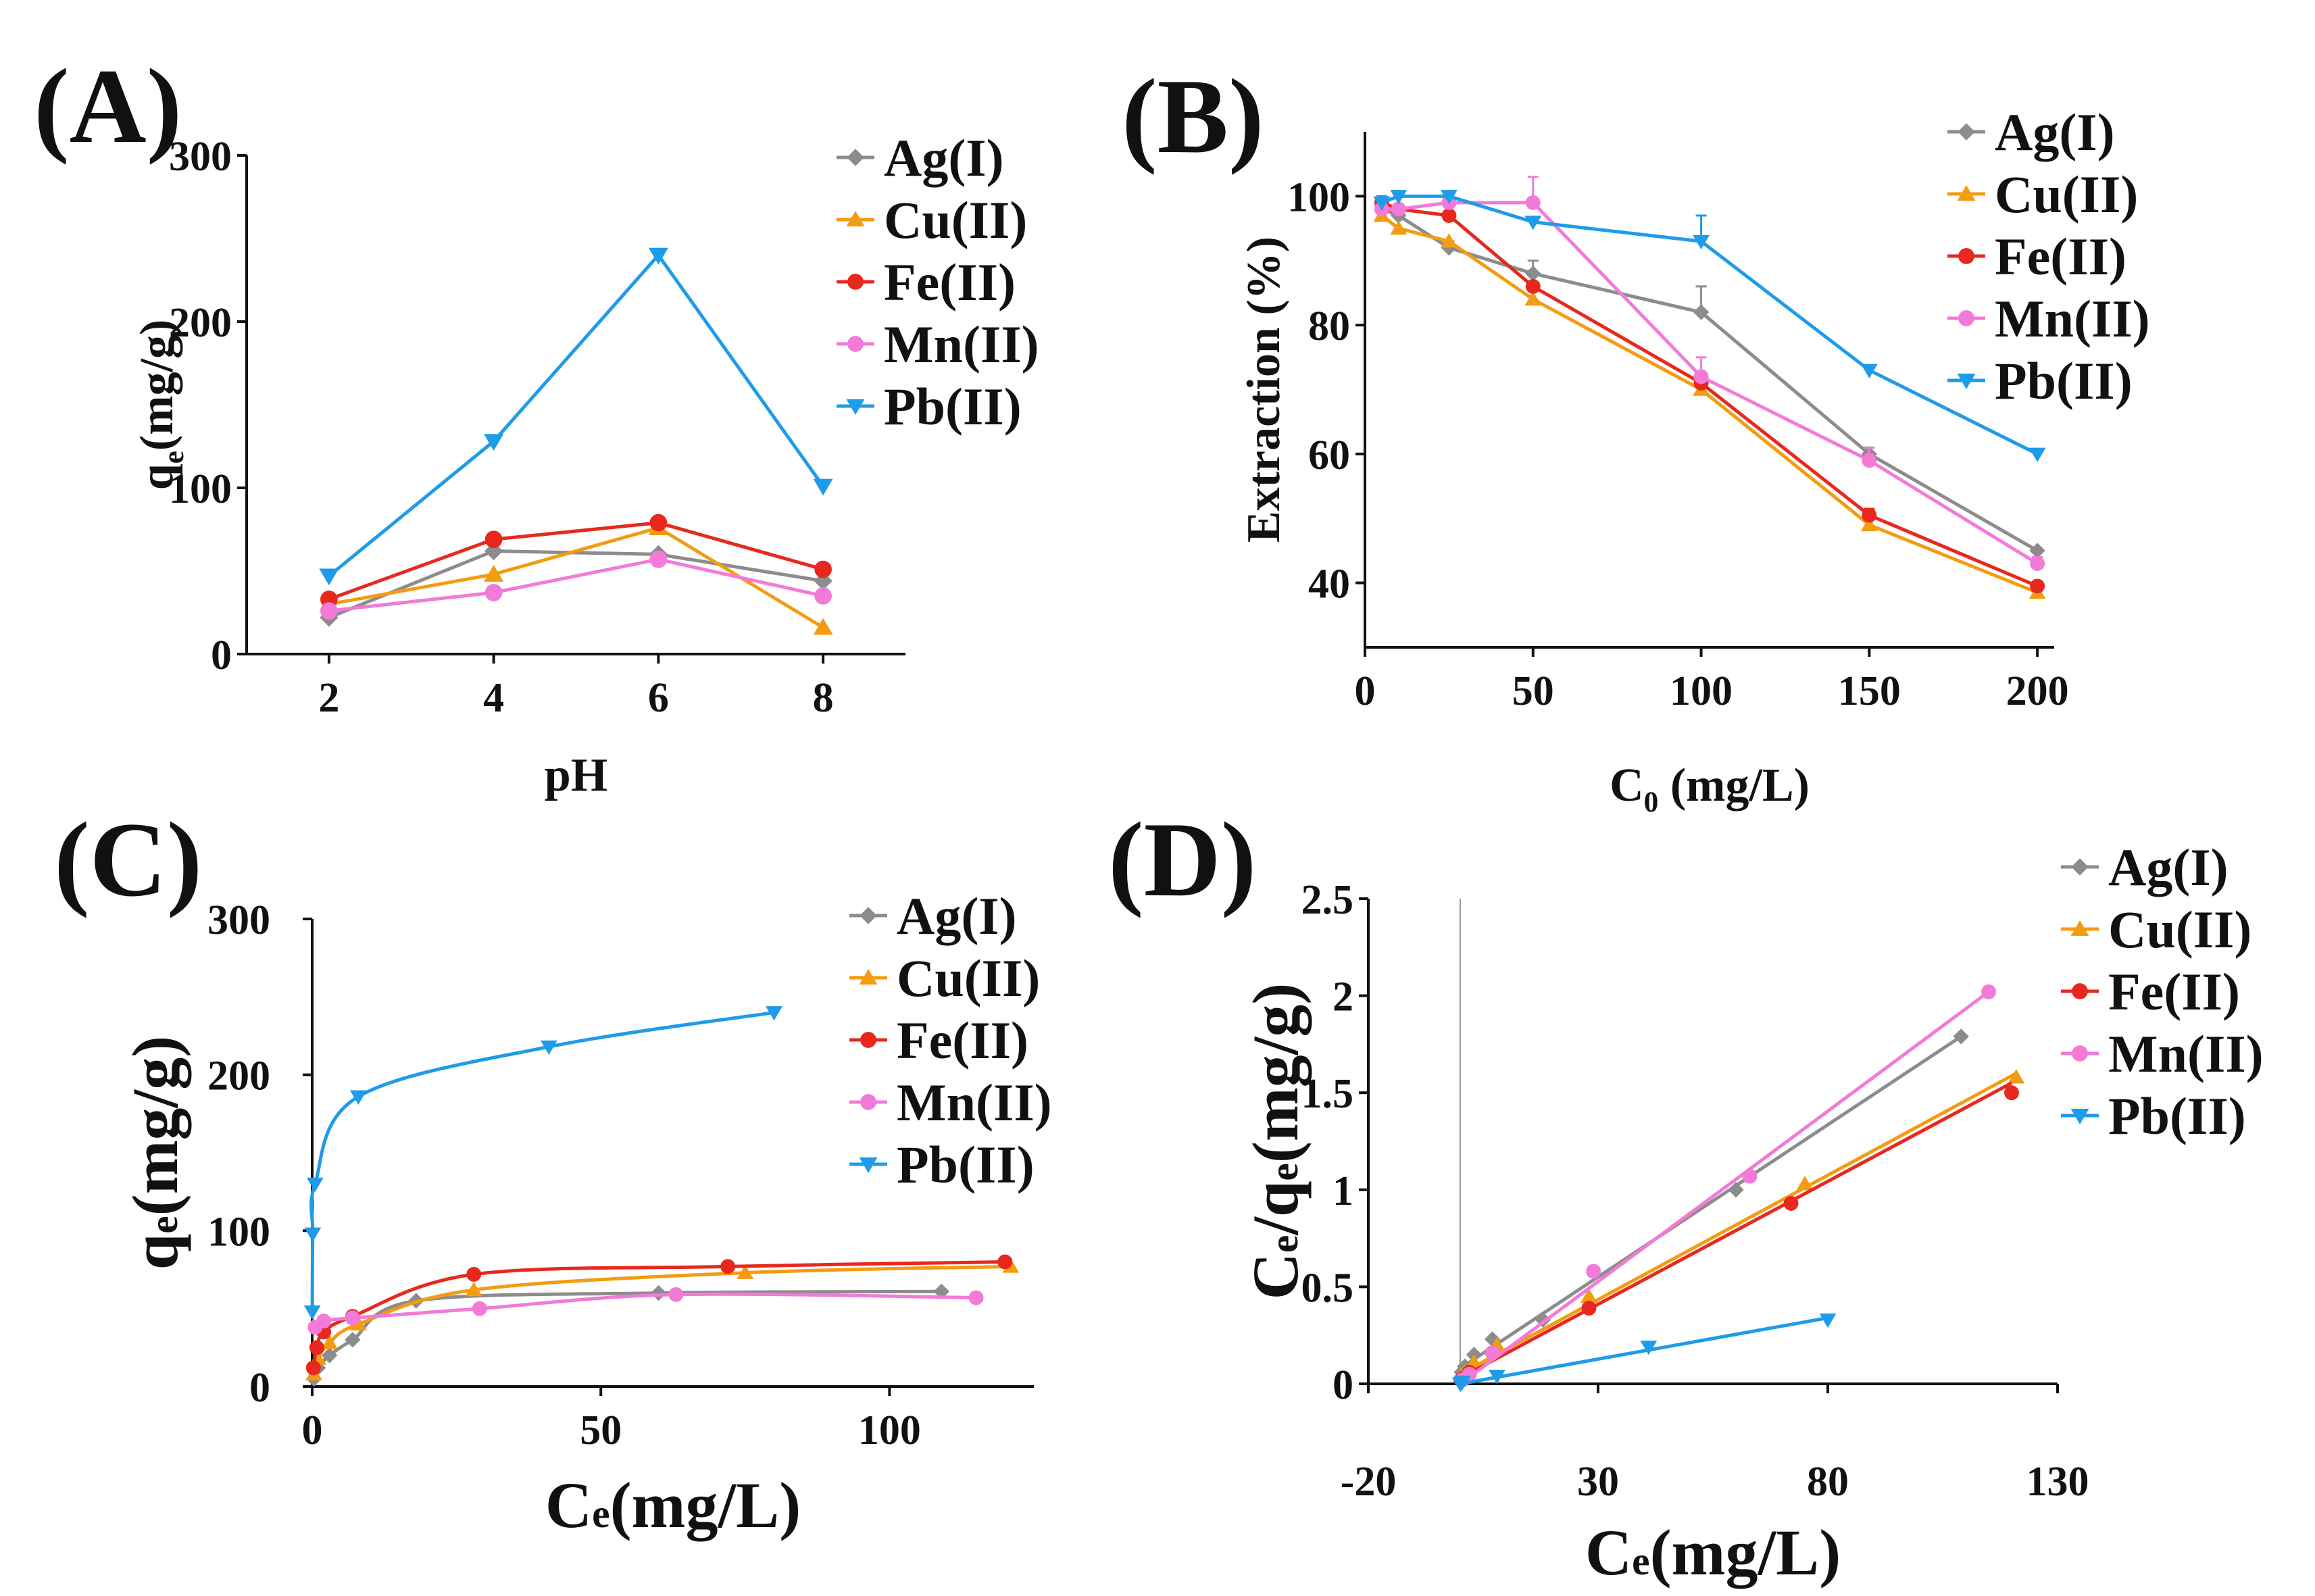  What do you see at coordinates (576, 585) in the screenshot?
I see `panel-a-series-line-mn-ii` at bounding box center [576, 585].